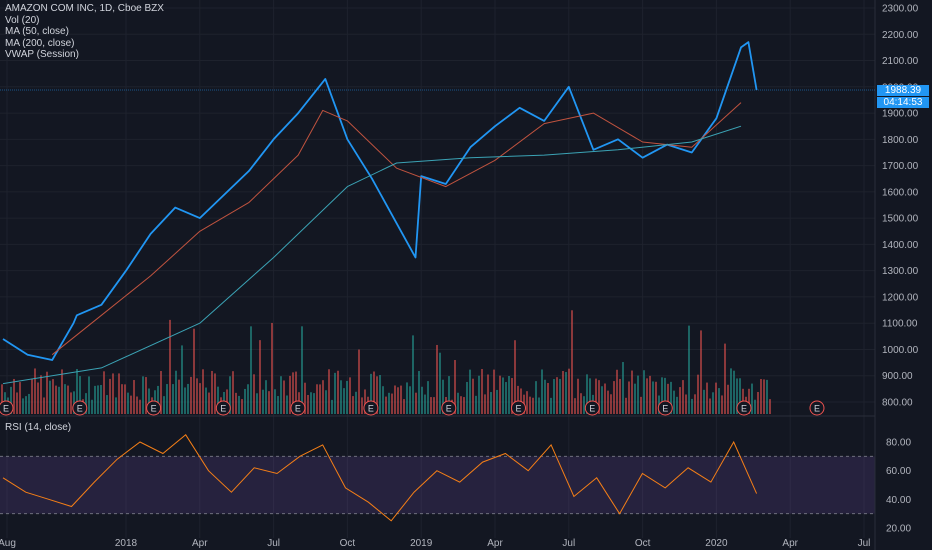  What do you see at coordinates (42, 54) in the screenshot?
I see `legend-vwap: VWAP (Session)` at bounding box center [42, 54].